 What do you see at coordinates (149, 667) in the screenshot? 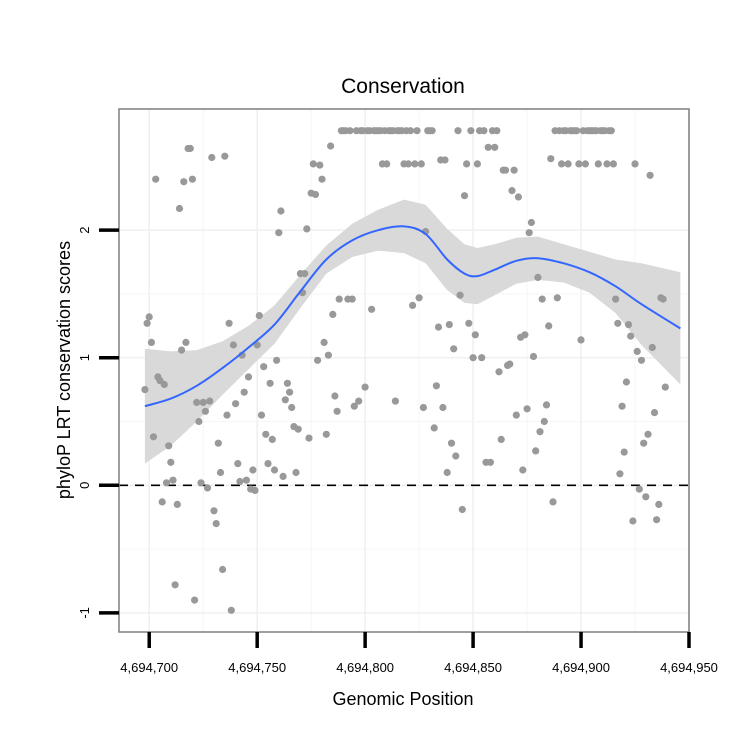
I see `x-tick-label: 4,694,700` at bounding box center [149, 667].